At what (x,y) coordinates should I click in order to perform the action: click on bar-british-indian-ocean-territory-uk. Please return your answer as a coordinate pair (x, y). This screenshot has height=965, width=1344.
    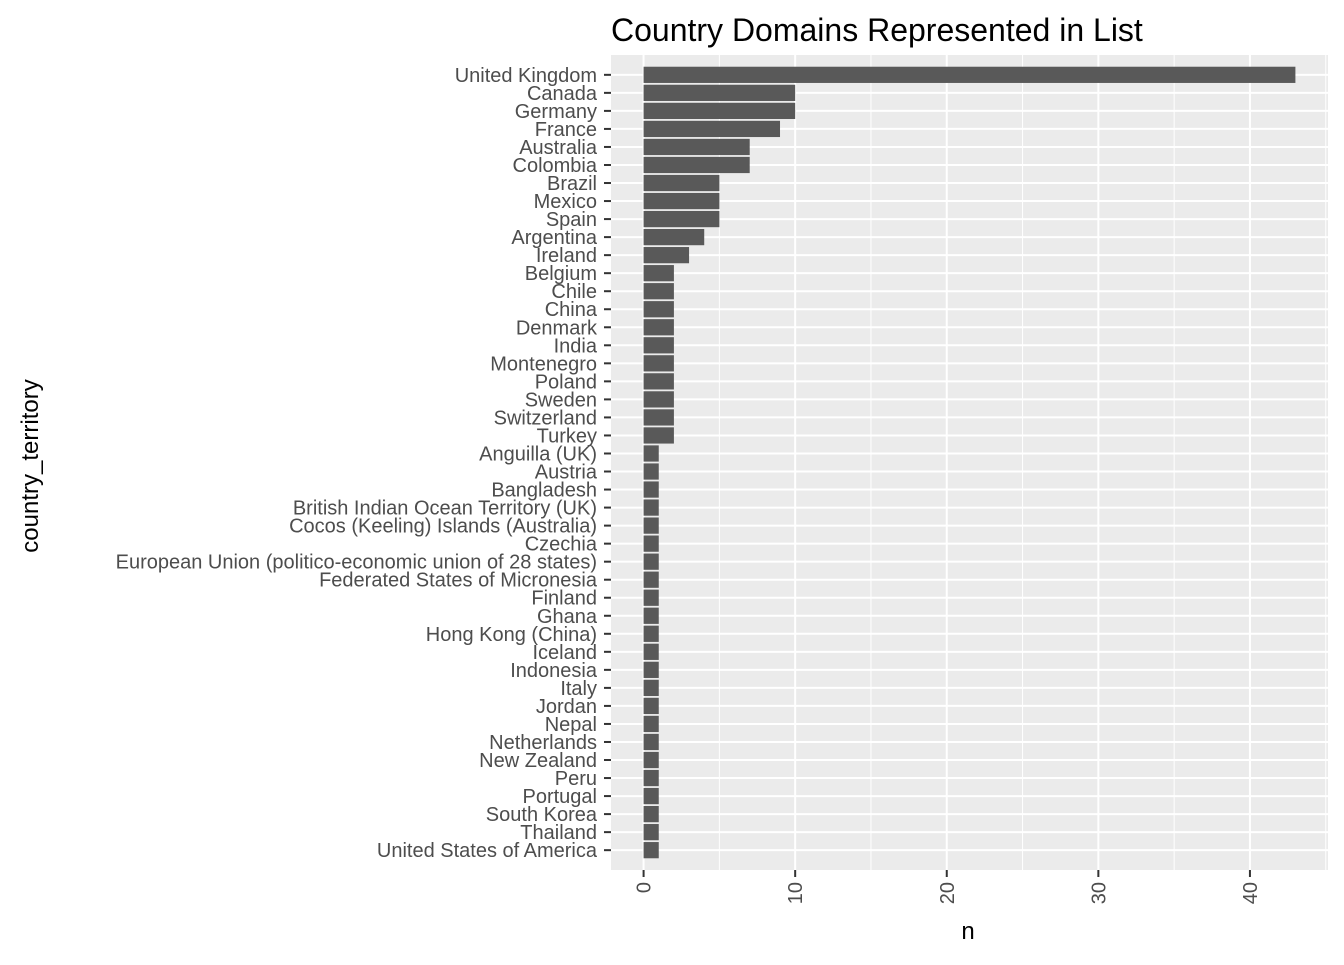
    Looking at the image, I should click on (651, 507).